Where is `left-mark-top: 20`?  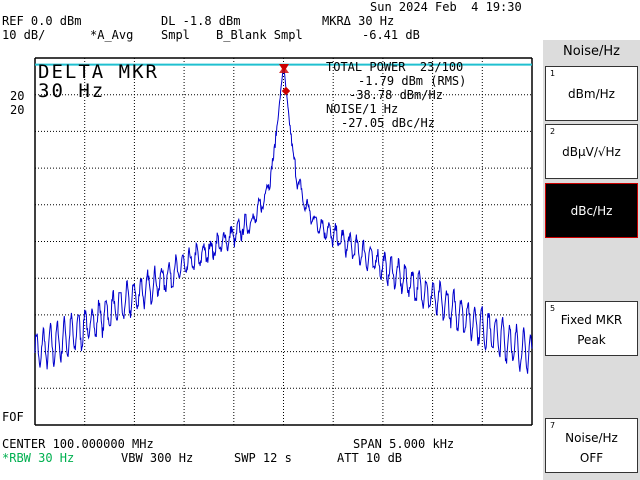 left-mark-top: 20 is located at coordinates (17, 96).